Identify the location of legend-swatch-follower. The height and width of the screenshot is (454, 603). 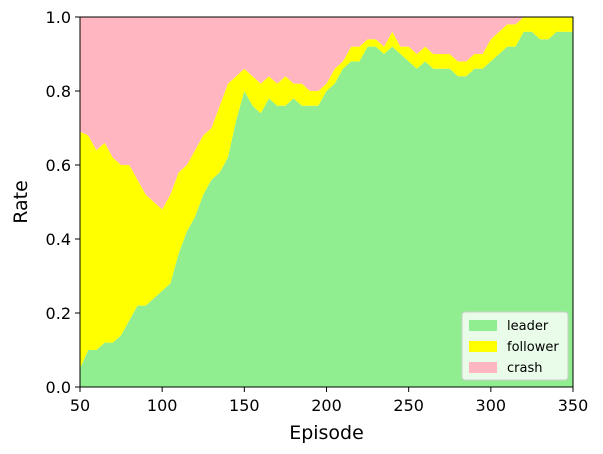
(483, 346).